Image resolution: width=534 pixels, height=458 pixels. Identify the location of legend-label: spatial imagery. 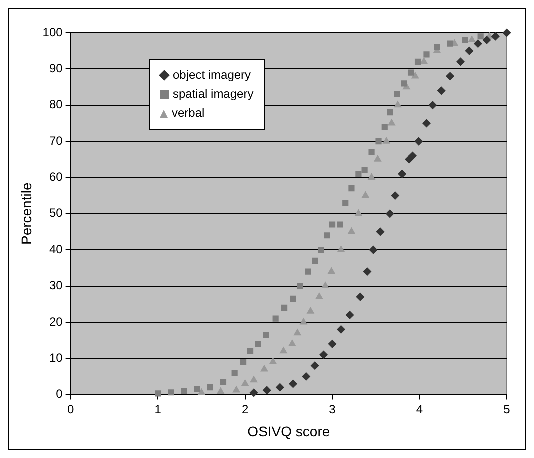
(213, 94).